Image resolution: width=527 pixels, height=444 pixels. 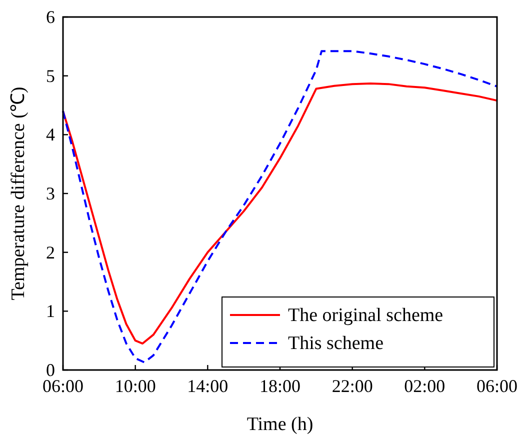 What do you see at coordinates (50, 311) in the screenshot?
I see `y-tick-label: 1` at bounding box center [50, 311].